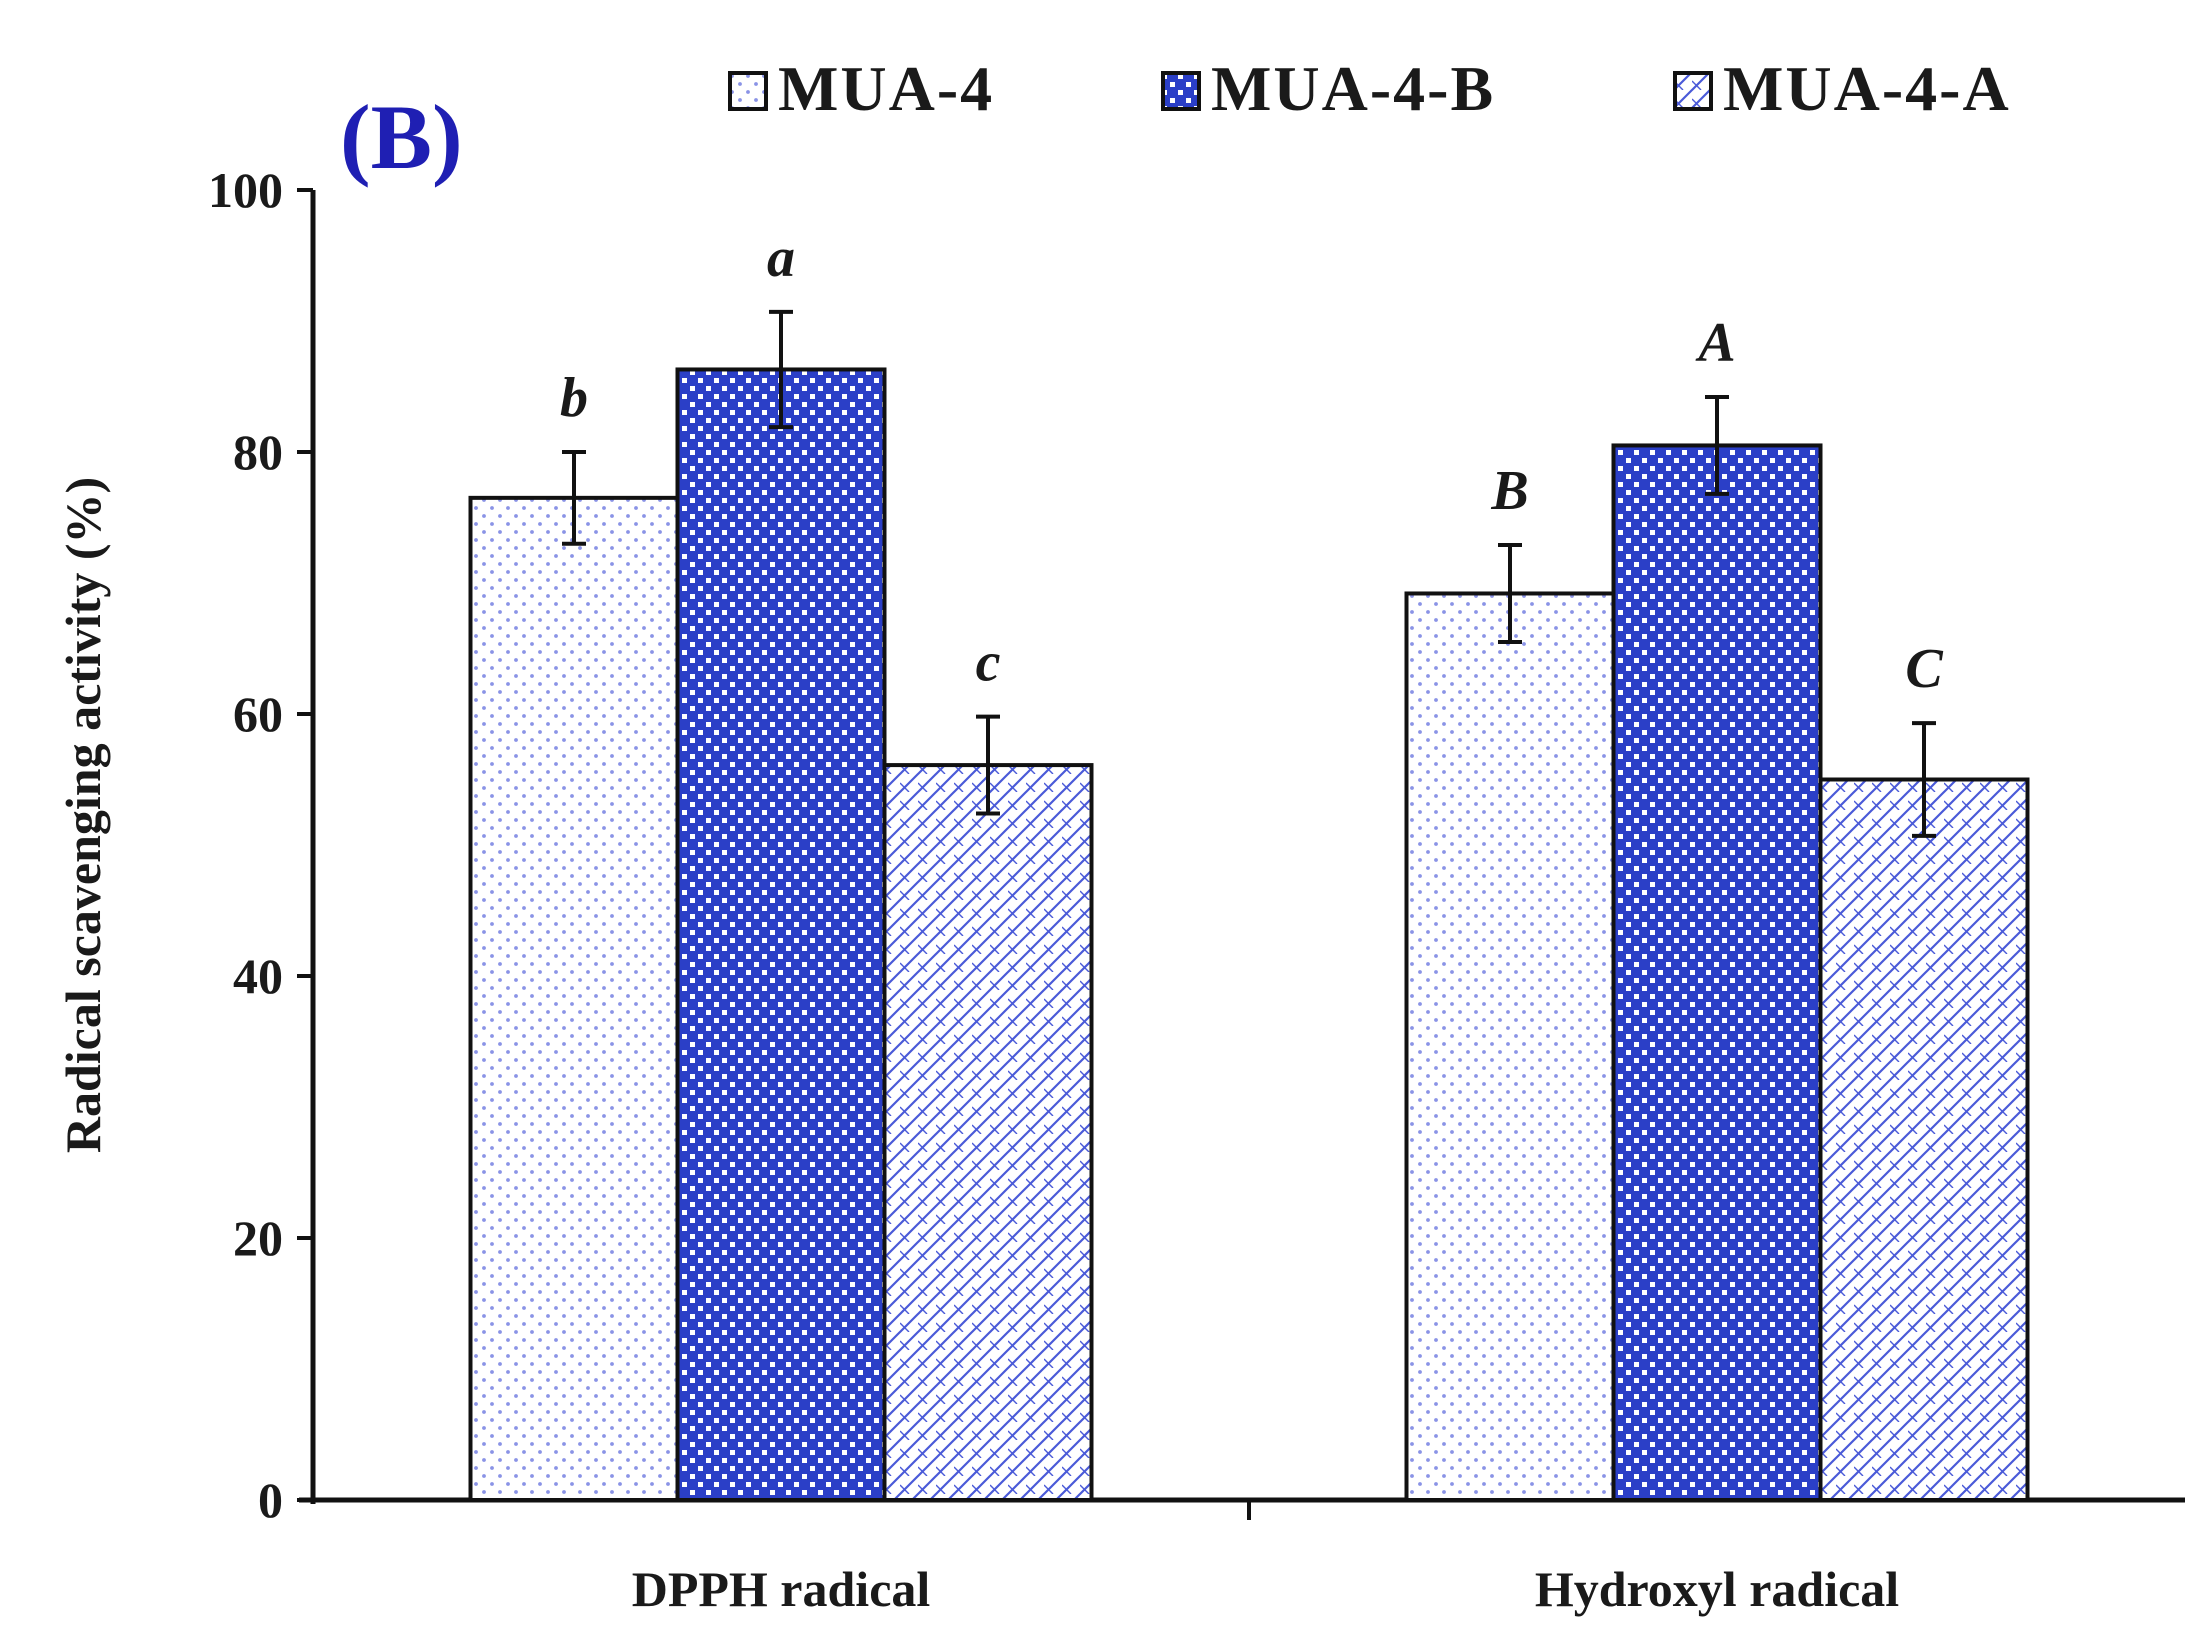 The height and width of the screenshot is (1645, 2200). Describe the element at coordinates (258, 1238) in the screenshot. I see `y-tick-label: 20` at that location.